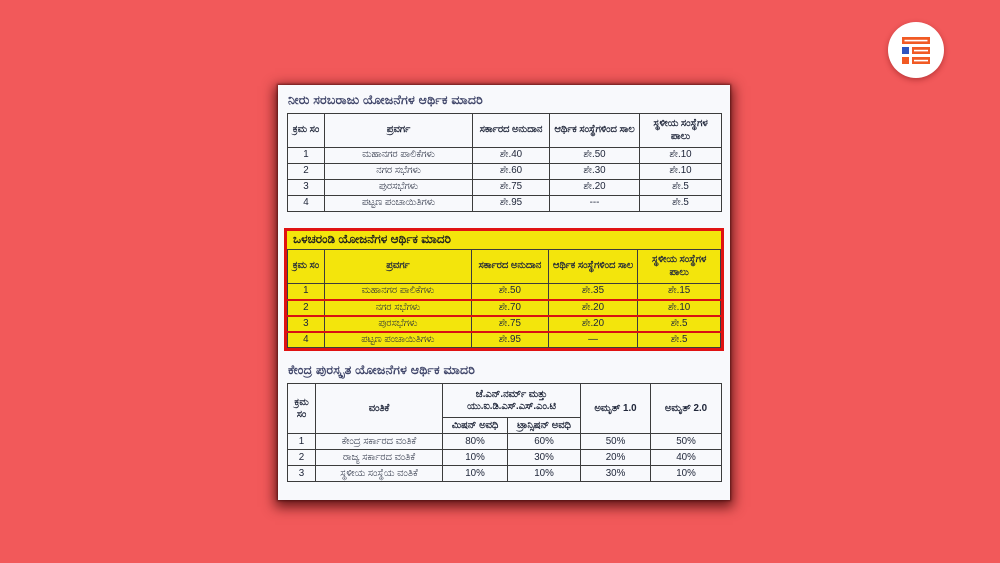 This screenshot has height=563, width=1000. What do you see at coordinates (372, 239) in the screenshot?
I see `sewerage-table-title: ಒಳಚರಂಡಿ ಯೋಜನೆಗಳ ಆರ್ಥಿಕ ಮಾದರಿ` at bounding box center [372, 239].